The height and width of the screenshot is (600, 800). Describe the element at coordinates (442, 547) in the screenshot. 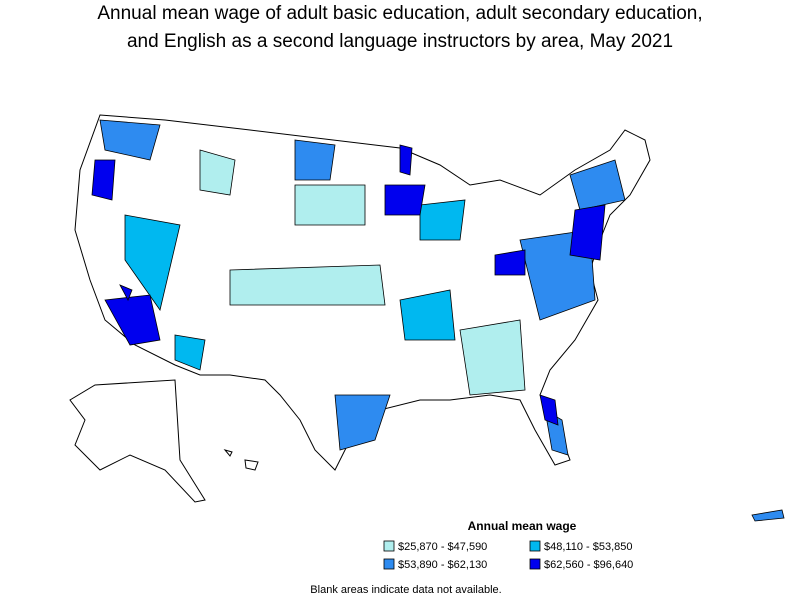

I see `legend-label: $25,870 - $47,590` at that location.